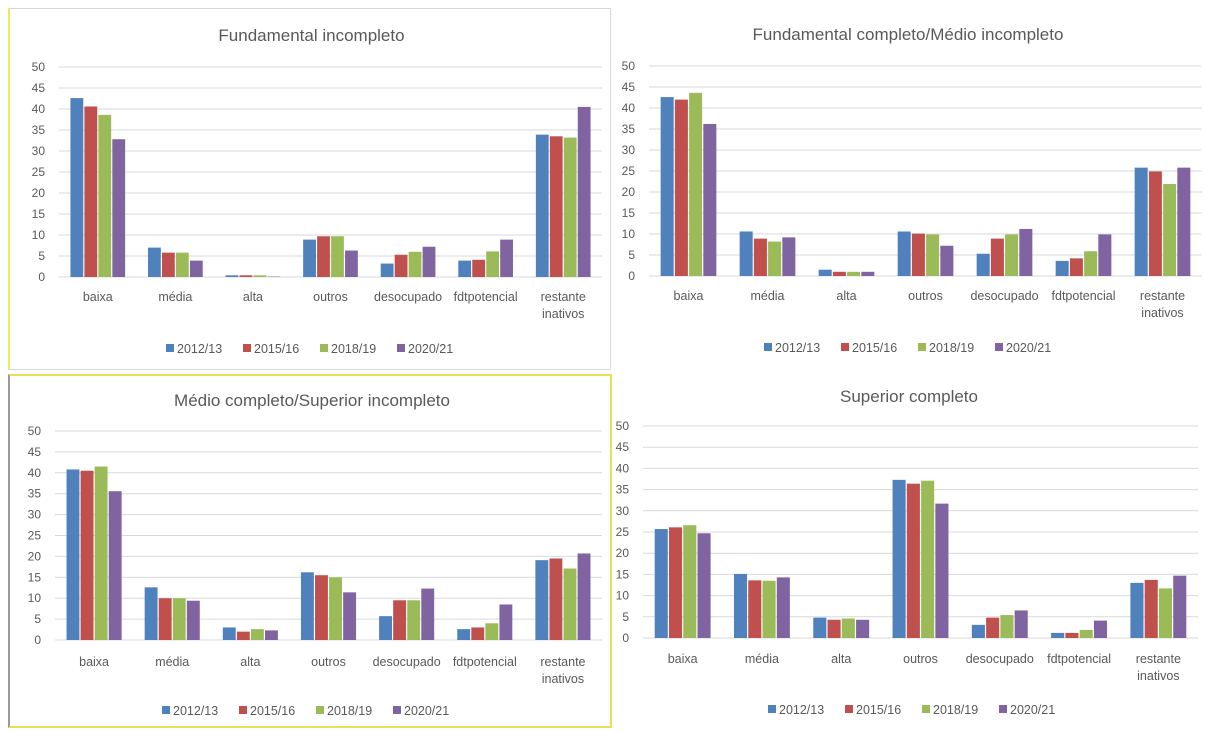 This screenshot has height=731, width=1205. What do you see at coordinates (312, 400) in the screenshot?
I see `chart-title: Médio completo/Superior incompleto` at bounding box center [312, 400].